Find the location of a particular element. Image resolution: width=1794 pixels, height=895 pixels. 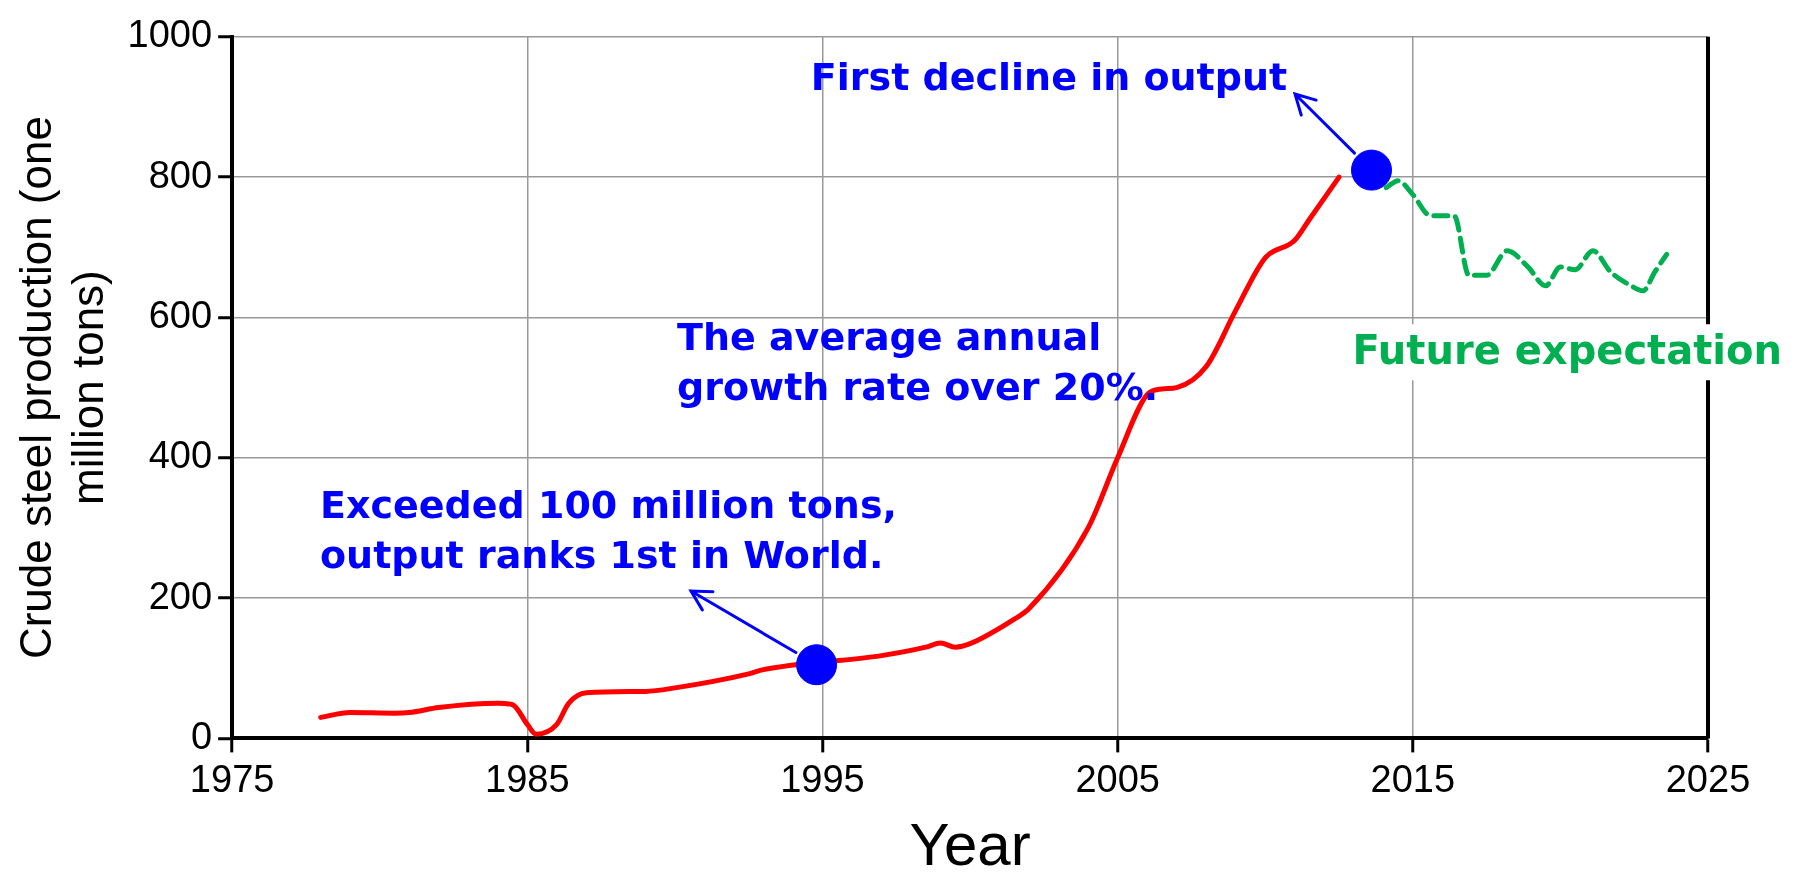

x-tick-label: 1985 is located at coordinates (527, 778).